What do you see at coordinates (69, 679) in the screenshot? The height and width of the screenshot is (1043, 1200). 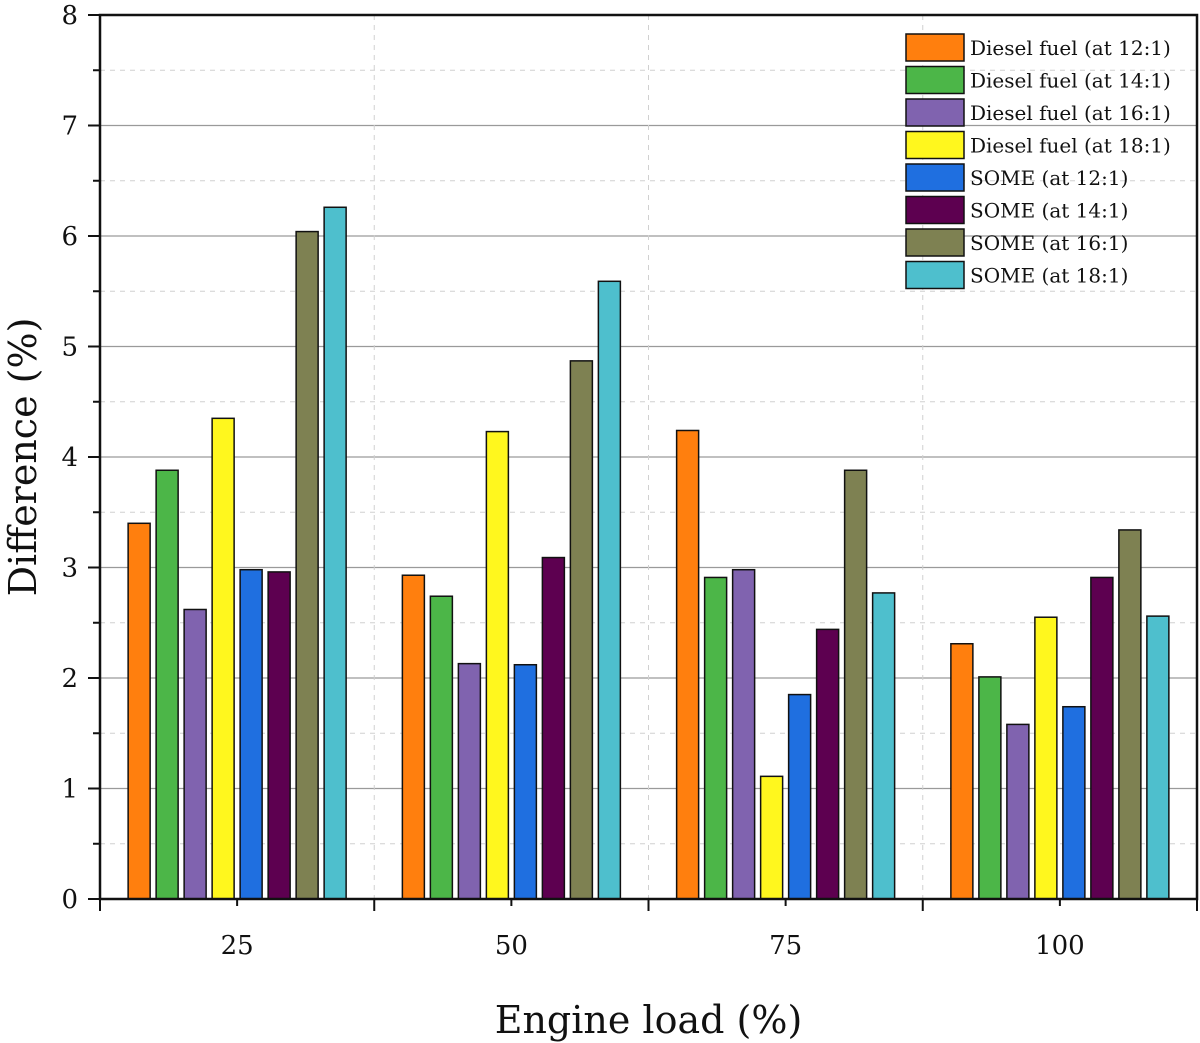 I see `y-tick-label: 2` at bounding box center [69, 679].